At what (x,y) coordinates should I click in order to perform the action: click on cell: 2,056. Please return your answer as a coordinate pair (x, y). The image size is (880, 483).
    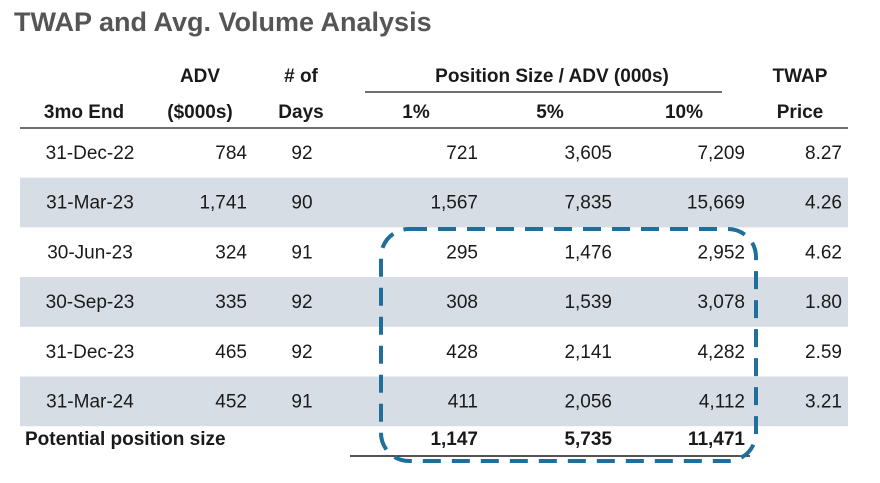
    Looking at the image, I should click on (588, 402).